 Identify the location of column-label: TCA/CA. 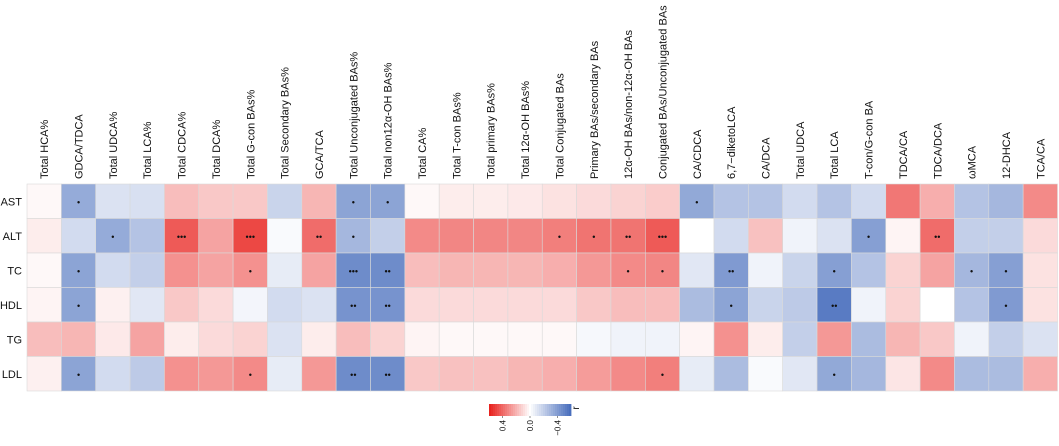
(1041, 158).